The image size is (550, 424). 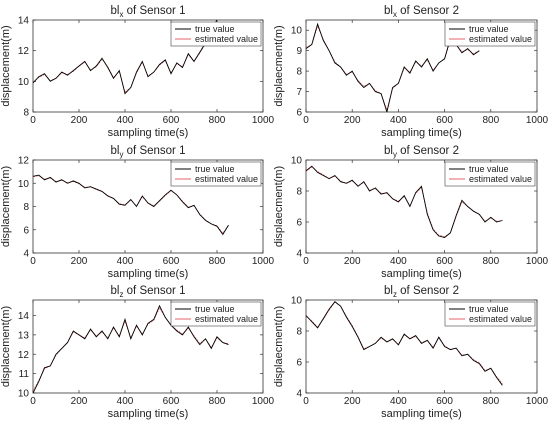 What do you see at coordinates (148, 152) in the screenshot?
I see `panel-title: bly of Sensor 1` at bounding box center [148, 152].